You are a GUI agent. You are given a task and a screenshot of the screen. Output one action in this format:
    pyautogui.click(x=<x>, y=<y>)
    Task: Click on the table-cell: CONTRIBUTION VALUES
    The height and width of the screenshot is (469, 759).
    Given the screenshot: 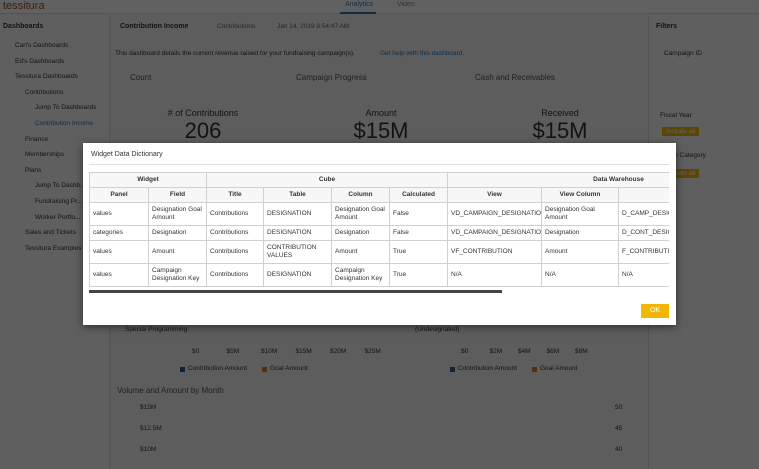 What is the action you would take?
    pyautogui.click(x=298, y=252)
    